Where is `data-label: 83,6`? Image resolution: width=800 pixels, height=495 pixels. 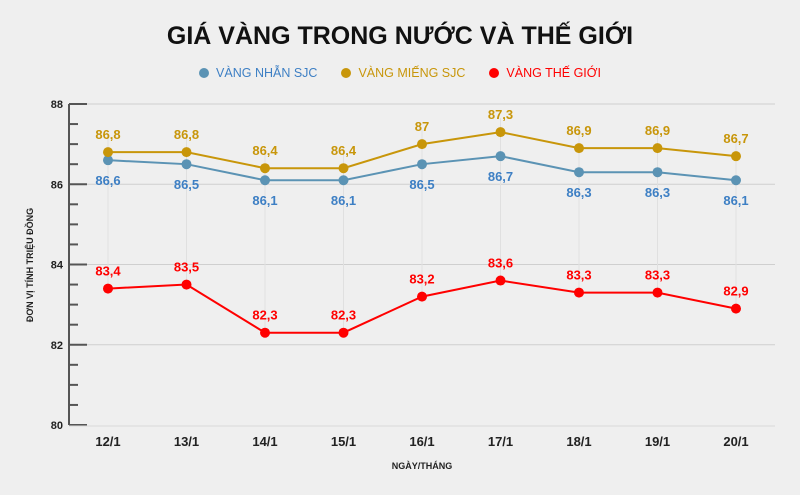
data-label: 83,6 is located at coordinates (500, 263).